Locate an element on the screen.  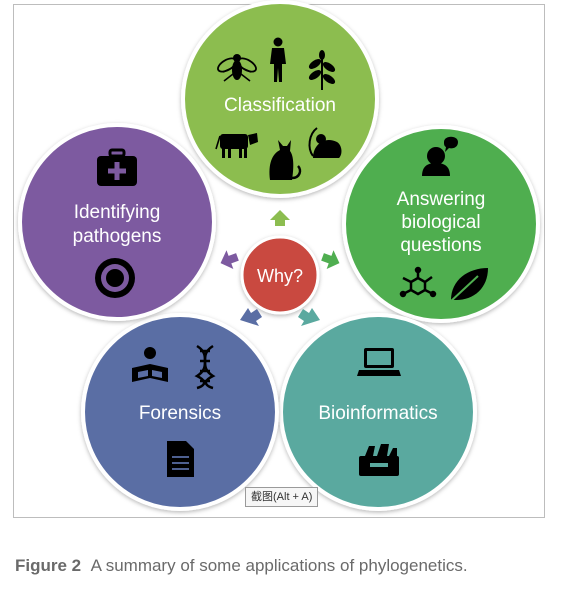
answering-label-line-3: questions is located at coordinates (440, 245).